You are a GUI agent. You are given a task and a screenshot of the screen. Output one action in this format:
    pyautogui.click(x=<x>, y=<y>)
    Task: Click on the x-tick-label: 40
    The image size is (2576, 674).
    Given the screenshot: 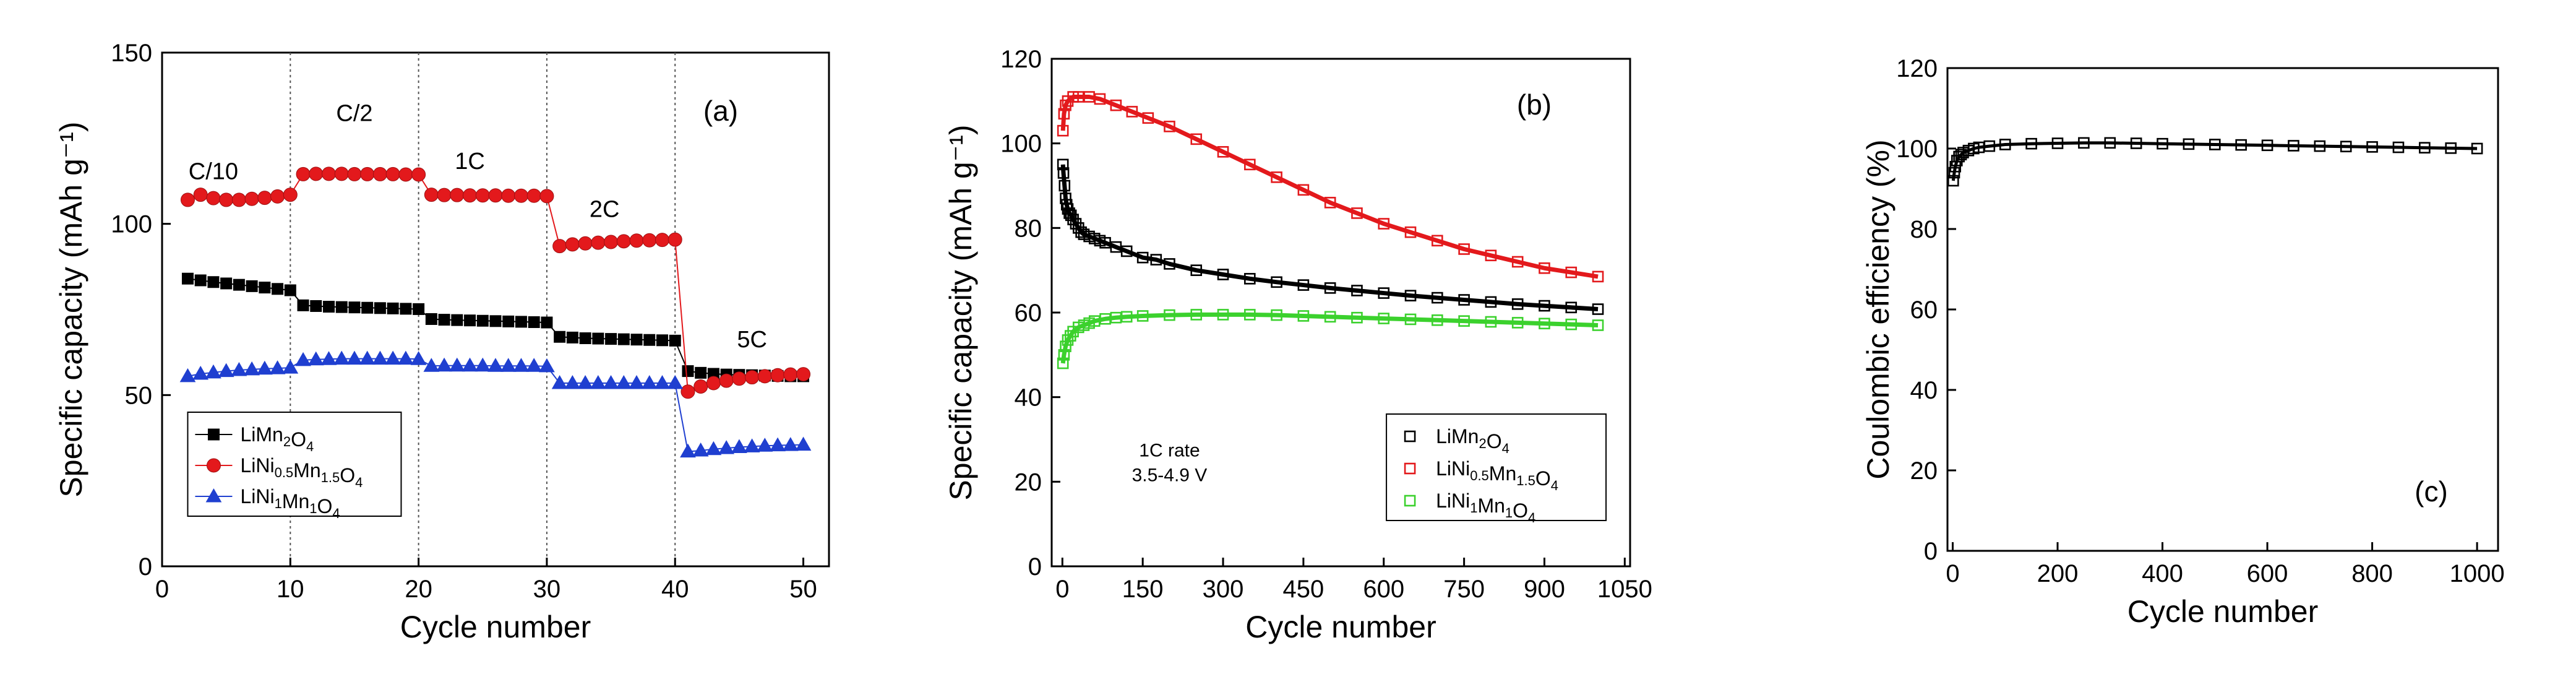 What is the action you would take?
    pyautogui.click(x=675, y=589)
    